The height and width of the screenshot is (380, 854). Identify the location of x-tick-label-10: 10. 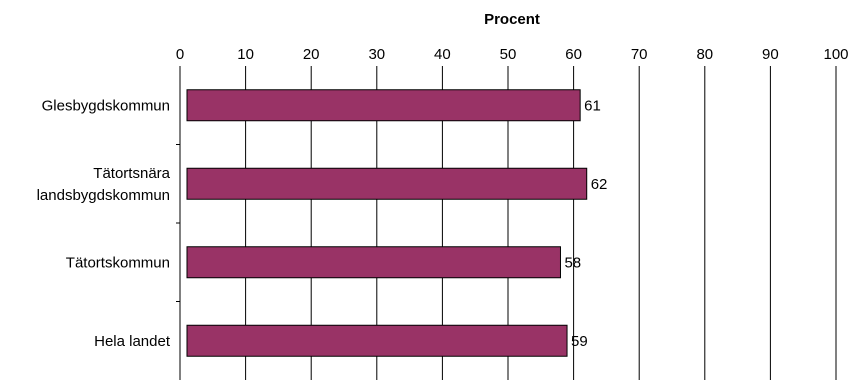
(245, 54).